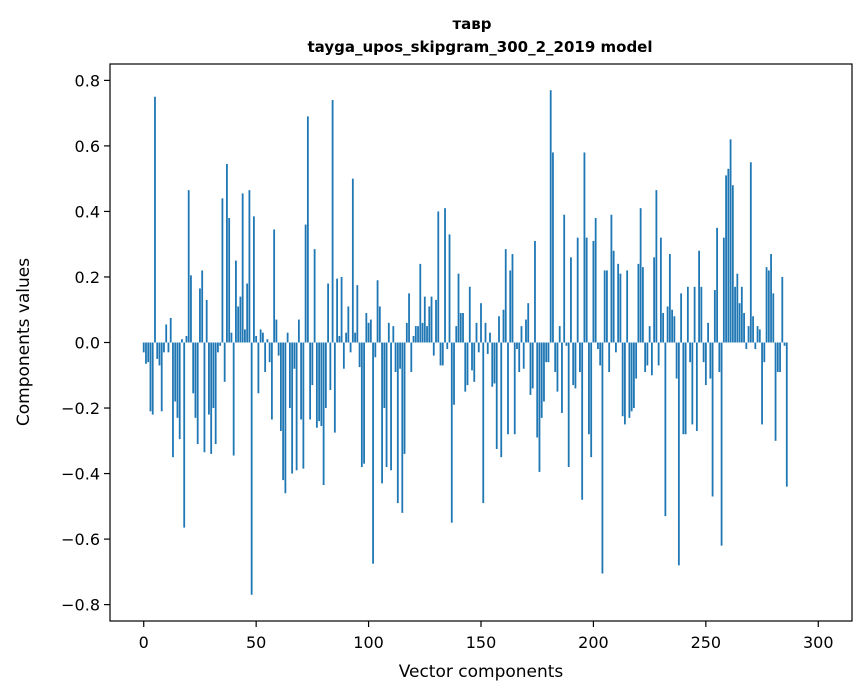  Describe the element at coordinates (144, 642) in the screenshot. I see `x-tick-label: 0` at that location.